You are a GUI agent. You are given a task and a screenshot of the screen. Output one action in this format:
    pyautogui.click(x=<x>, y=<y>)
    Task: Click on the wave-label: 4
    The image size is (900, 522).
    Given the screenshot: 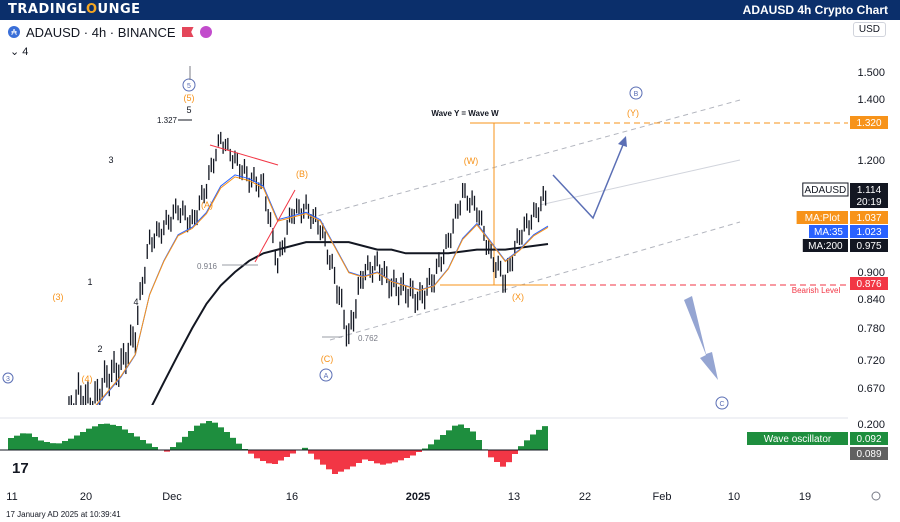 What is the action you would take?
    pyautogui.click(x=135, y=302)
    